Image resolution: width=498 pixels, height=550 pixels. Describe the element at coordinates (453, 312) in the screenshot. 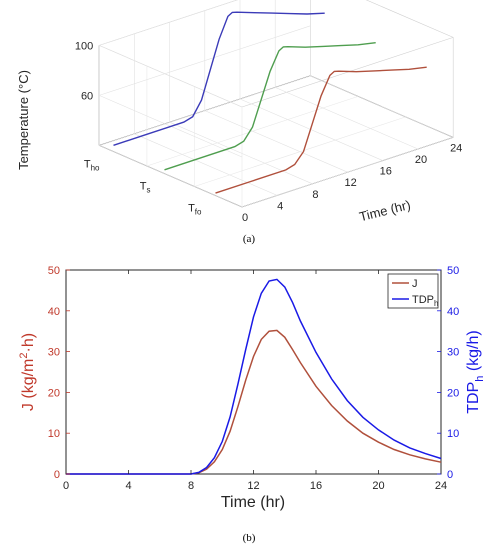

I see `y-right-tick-label: 40` at that location.